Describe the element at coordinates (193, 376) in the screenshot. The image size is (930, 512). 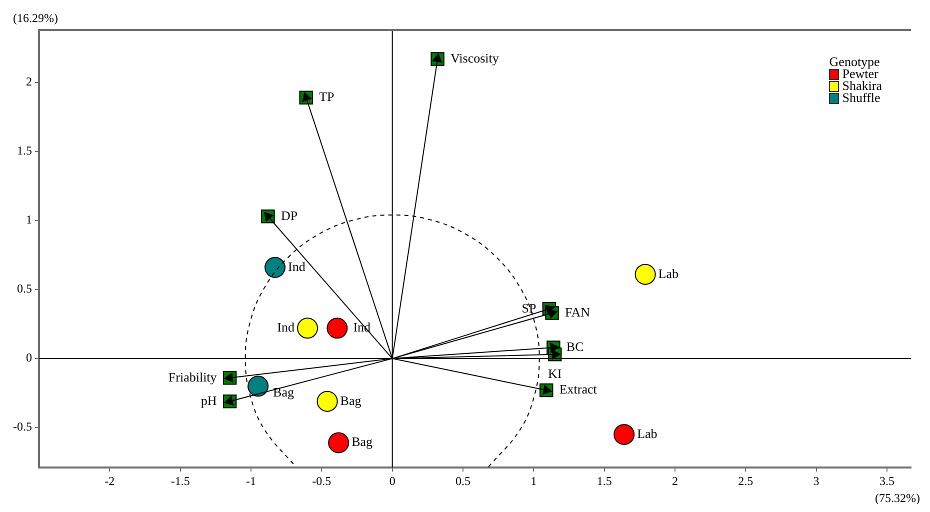
I see `annotation: Friability` at that location.